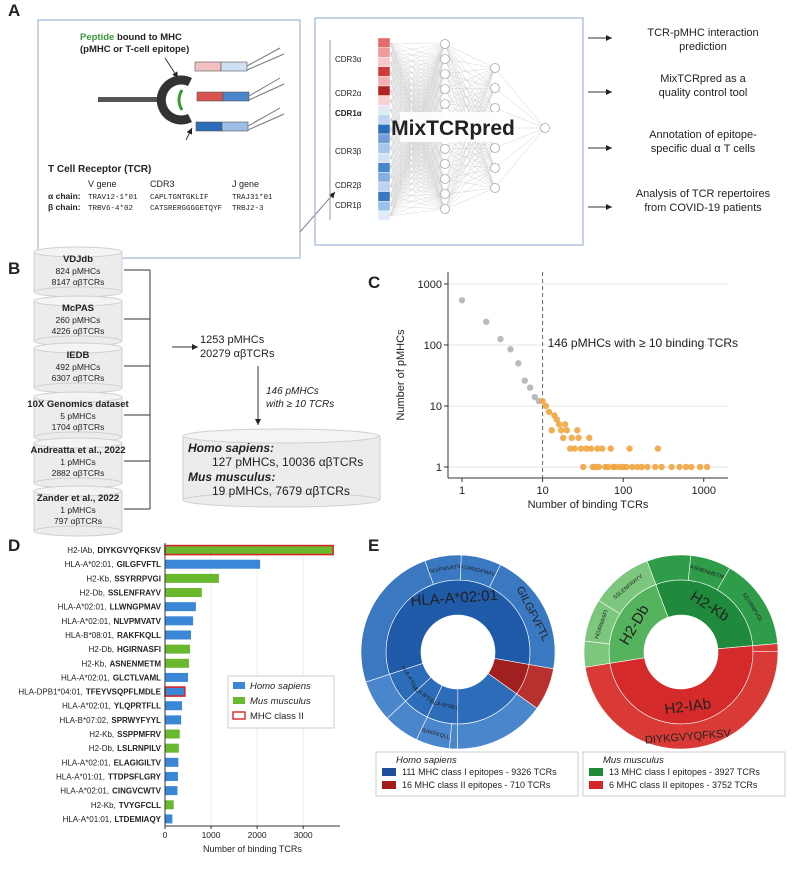 This screenshot has width=800, height=883. Describe the element at coordinates (111, 706) in the screenshot. I see `y-tick-label: HLA-A*02:01, YLQPRTFLL` at that location.